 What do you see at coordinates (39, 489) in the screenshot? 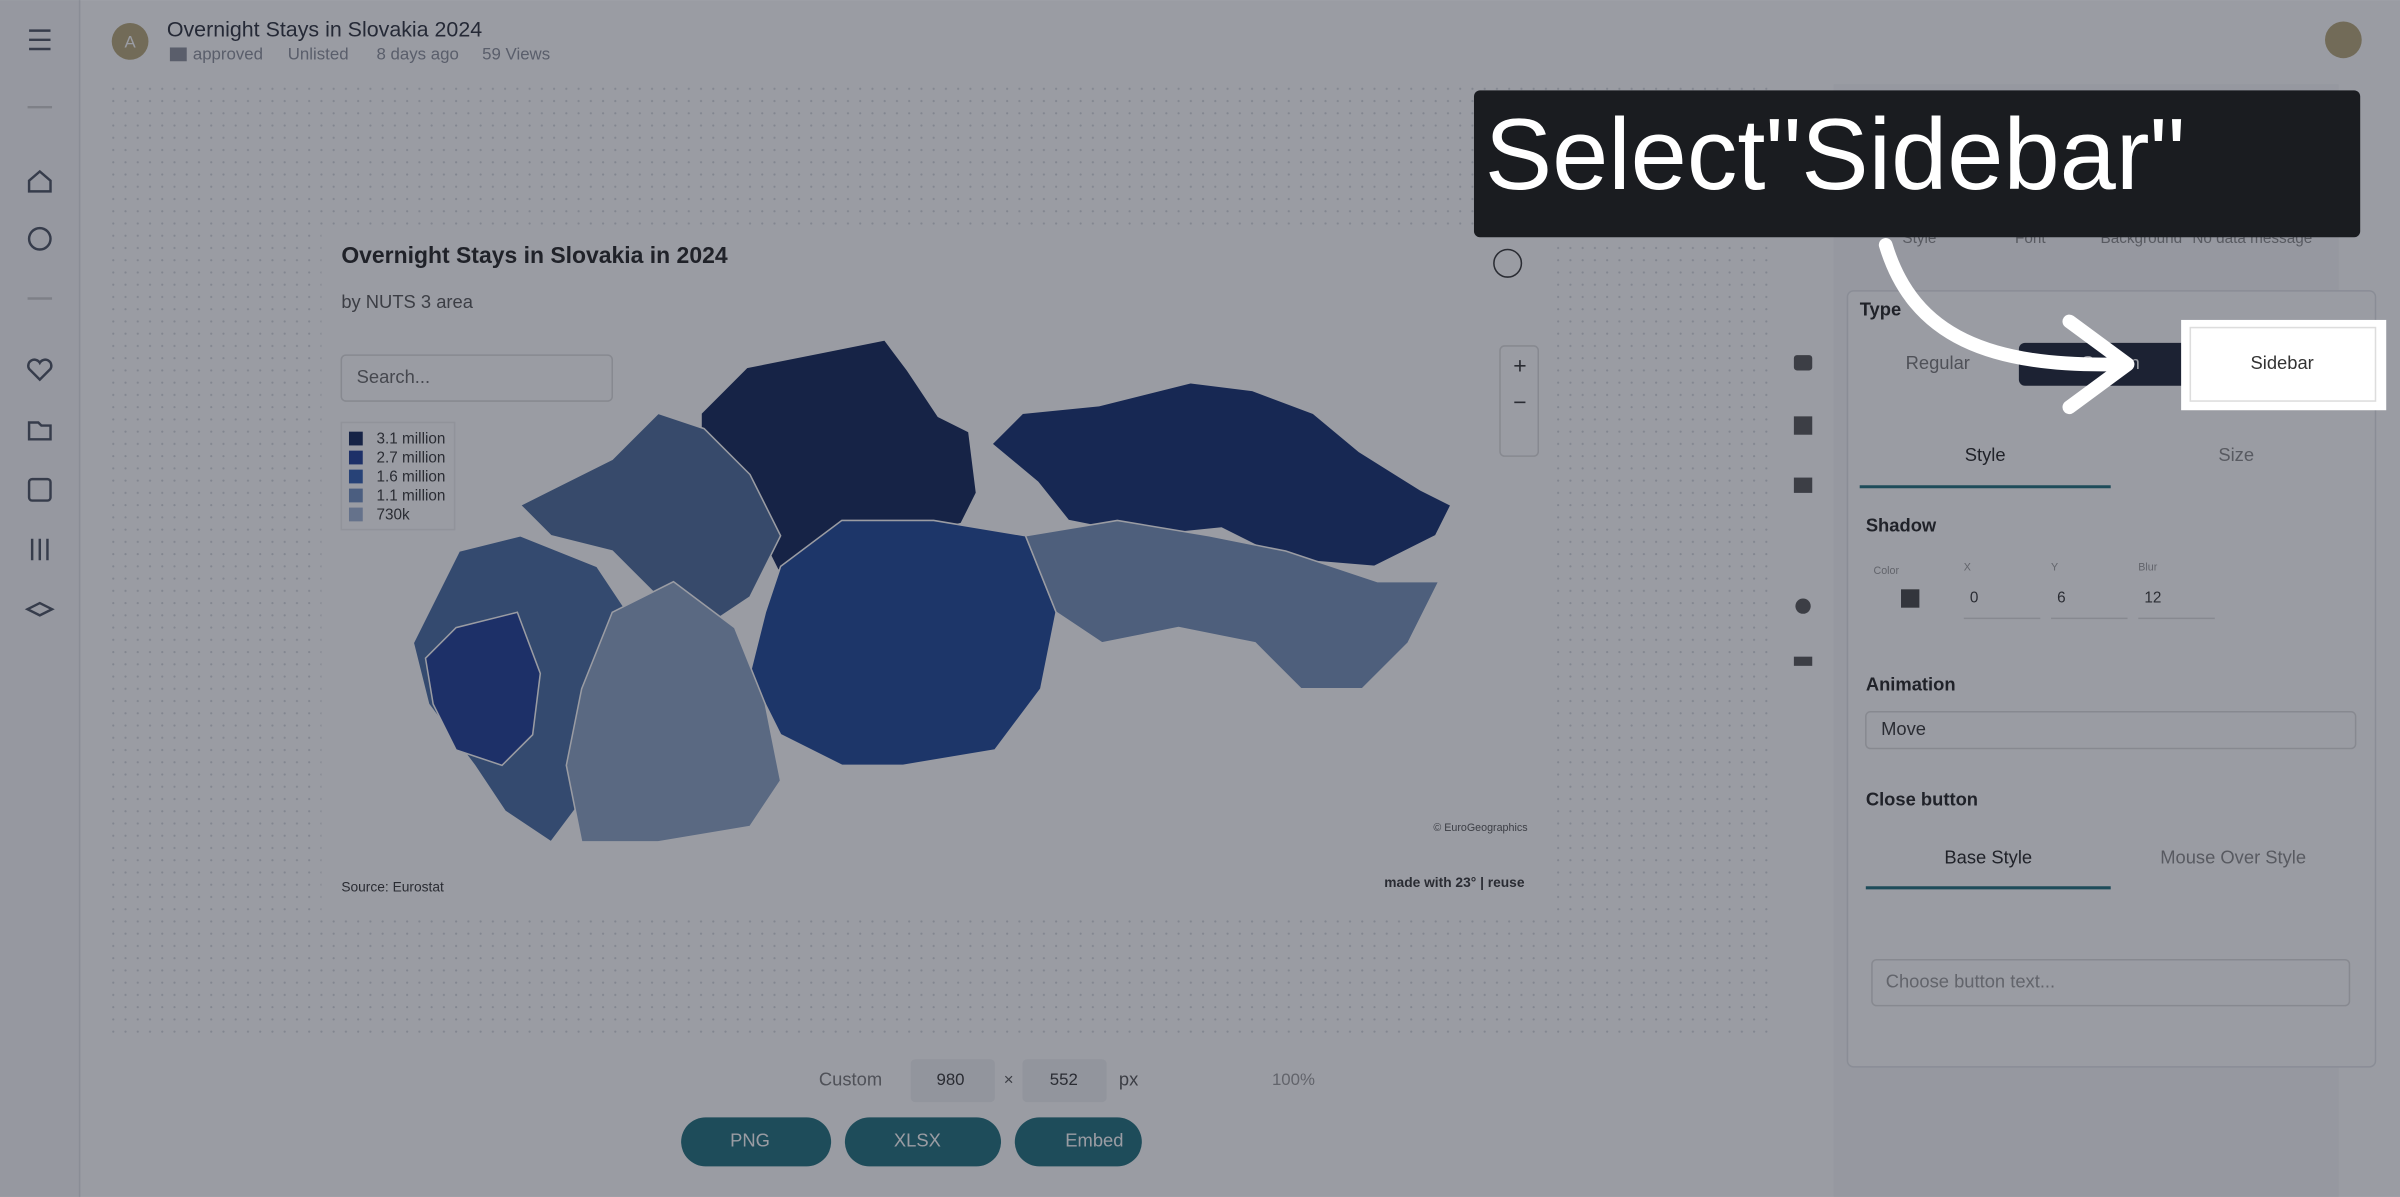
I see `images-icon` at bounding box center [39, 489].